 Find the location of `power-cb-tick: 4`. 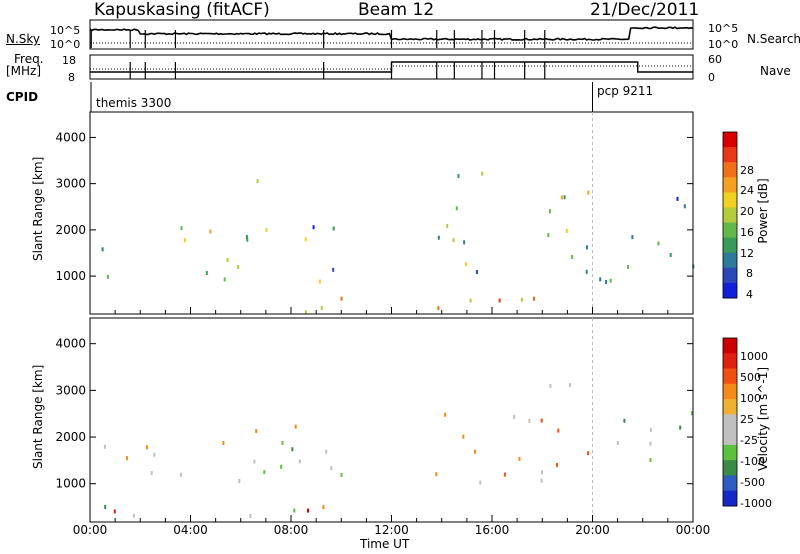

power-cb-tick: 4 is located at coordinates (749, 294).